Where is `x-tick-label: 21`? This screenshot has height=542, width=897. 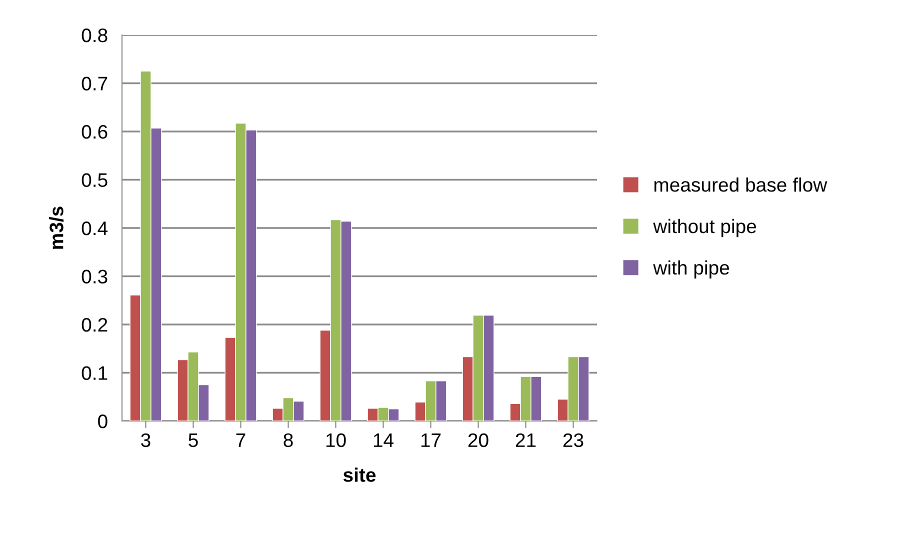 x-tick-label: 21 is located at coordinates (526, 440).